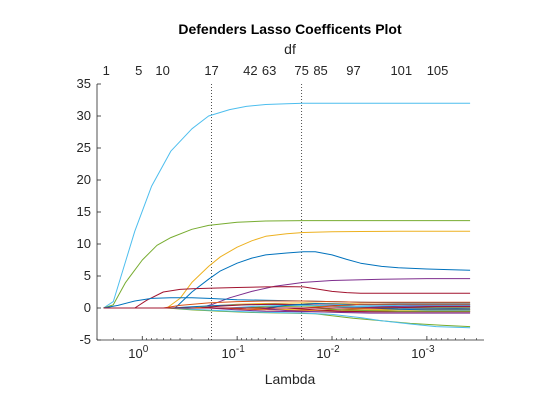 The width and height of the screenshot is (560, 420). Describe the element at coordinates (320, 70) in the screenshot. I see `top-tick-label: 85` at that location.